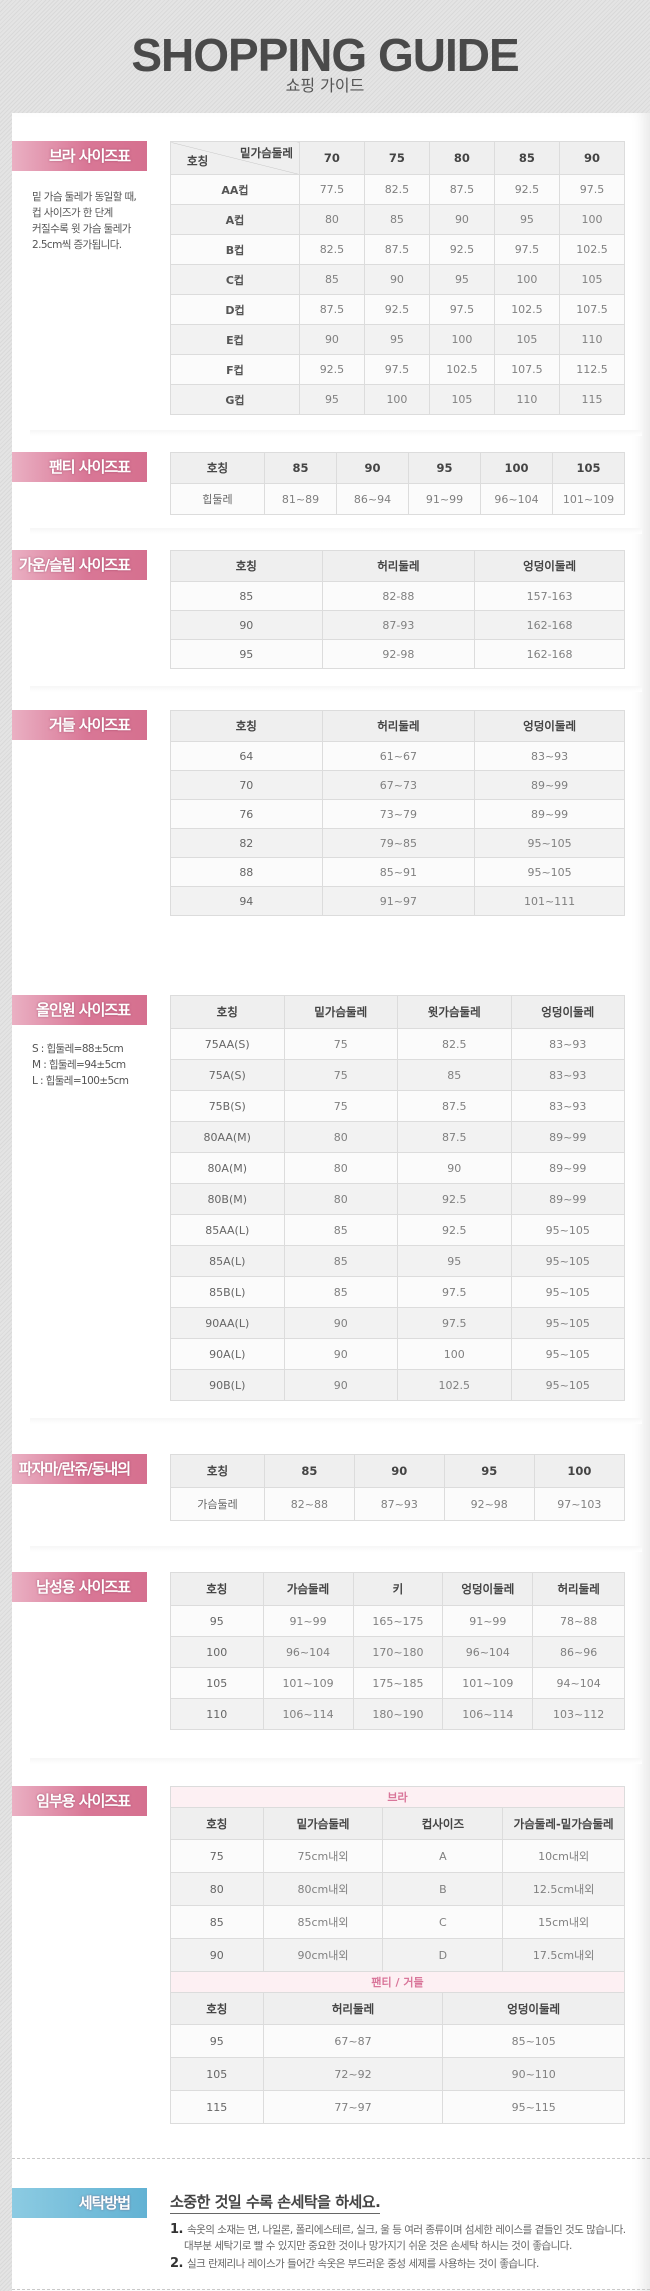  Describe the element at coordinates (217, 1504) in the screenshot. I see `row-label: 가슴둘레` at that location.